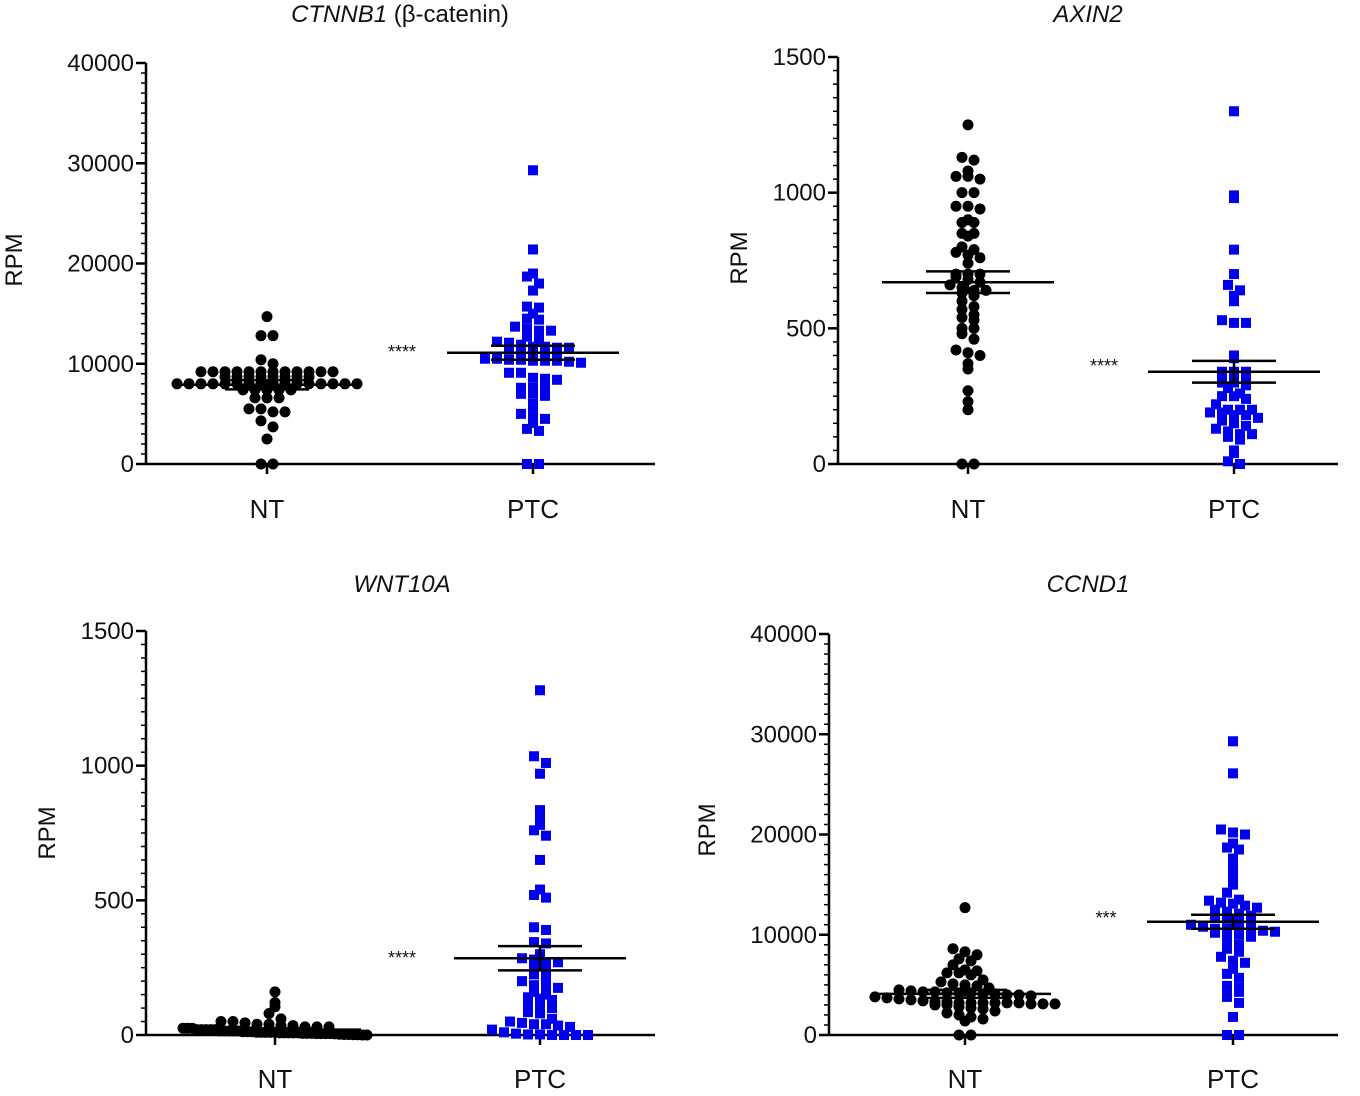 The height and width of the screenshot is (1096, 1360). I want to click on significance-marker: ***, so click(1105, 918).